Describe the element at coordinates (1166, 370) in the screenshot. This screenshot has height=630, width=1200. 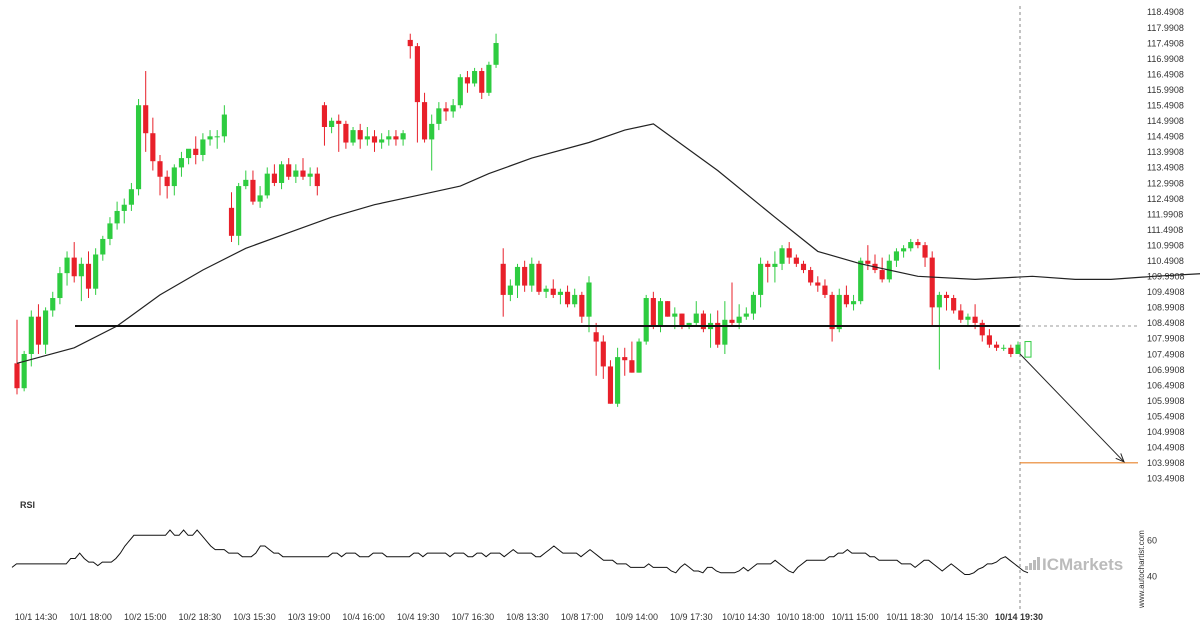
I see `price-tick-label: 106.9908` at that location.